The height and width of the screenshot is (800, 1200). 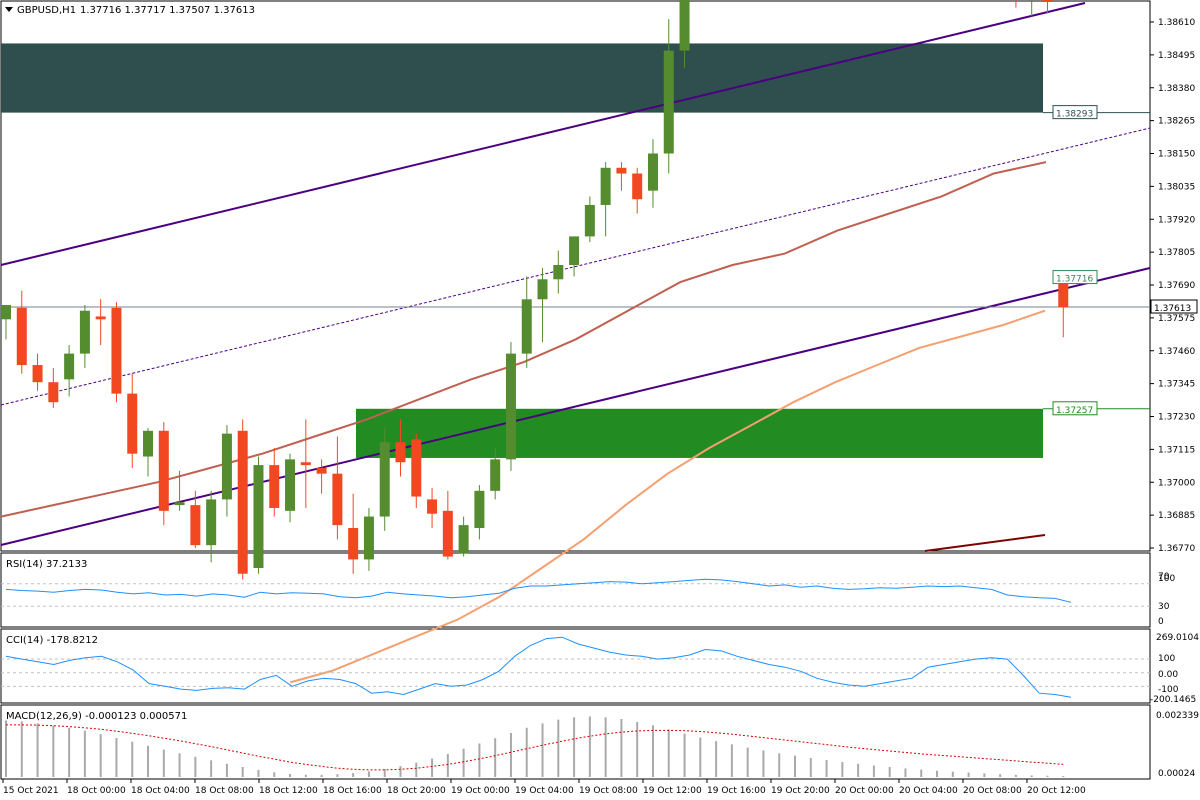 I want to click on trend-line-bottom, so click(x=985, y=543).